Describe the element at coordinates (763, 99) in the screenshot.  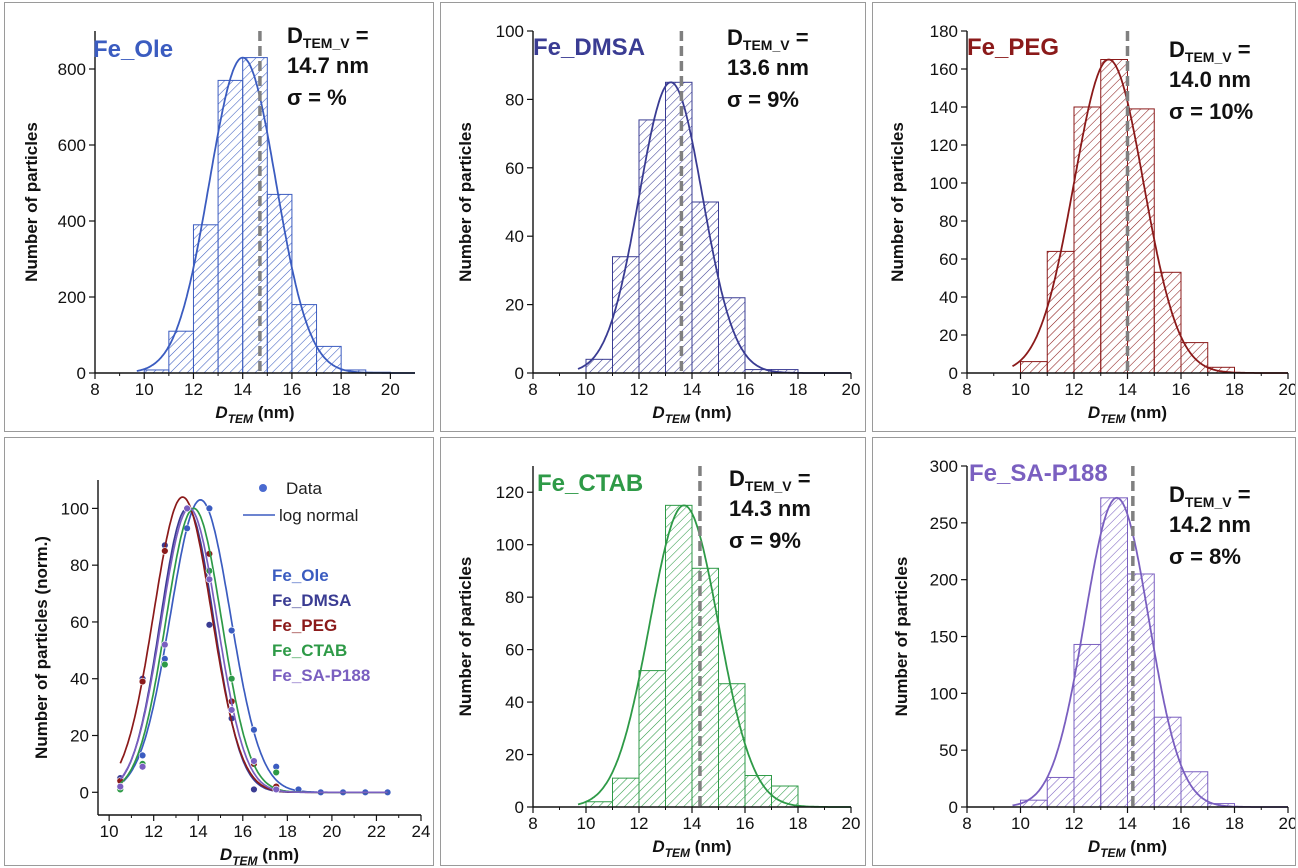
I see `size-dispersion-value: σ = 9%` at that location.